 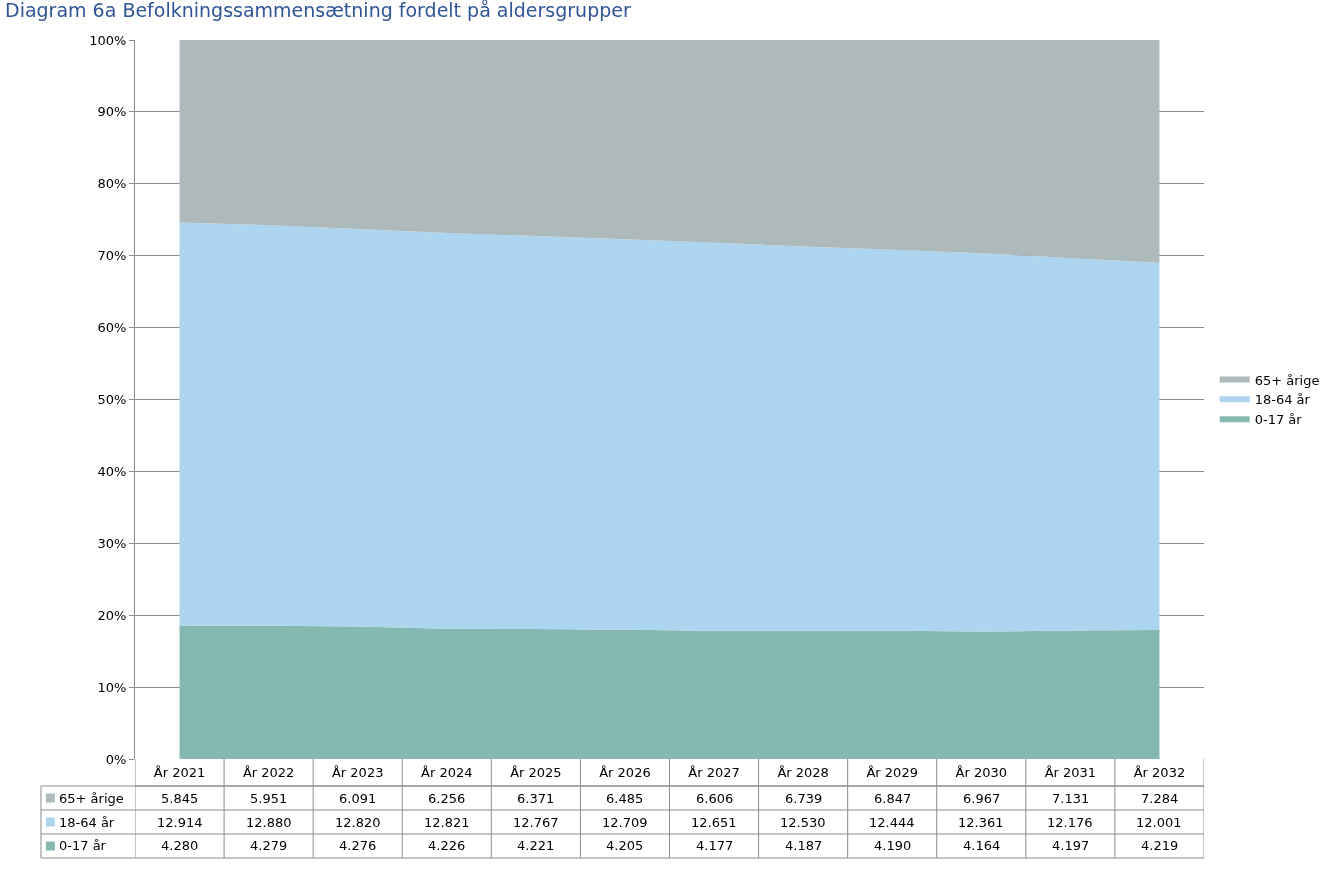 I want to click on x-tick-label: År 2030, so click(x=981, y=772).